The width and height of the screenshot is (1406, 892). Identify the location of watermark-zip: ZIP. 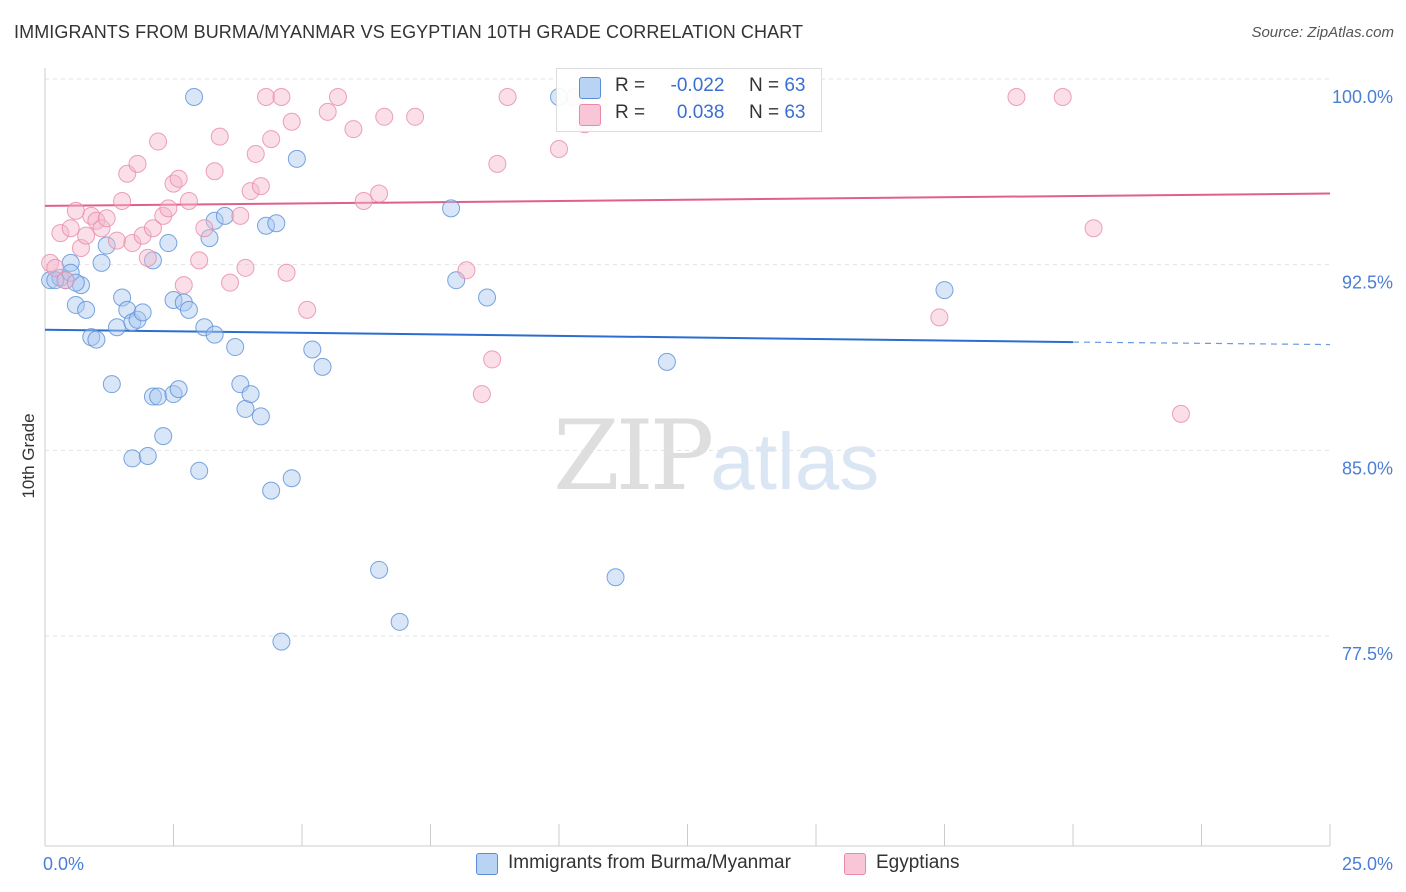
(633, 456).